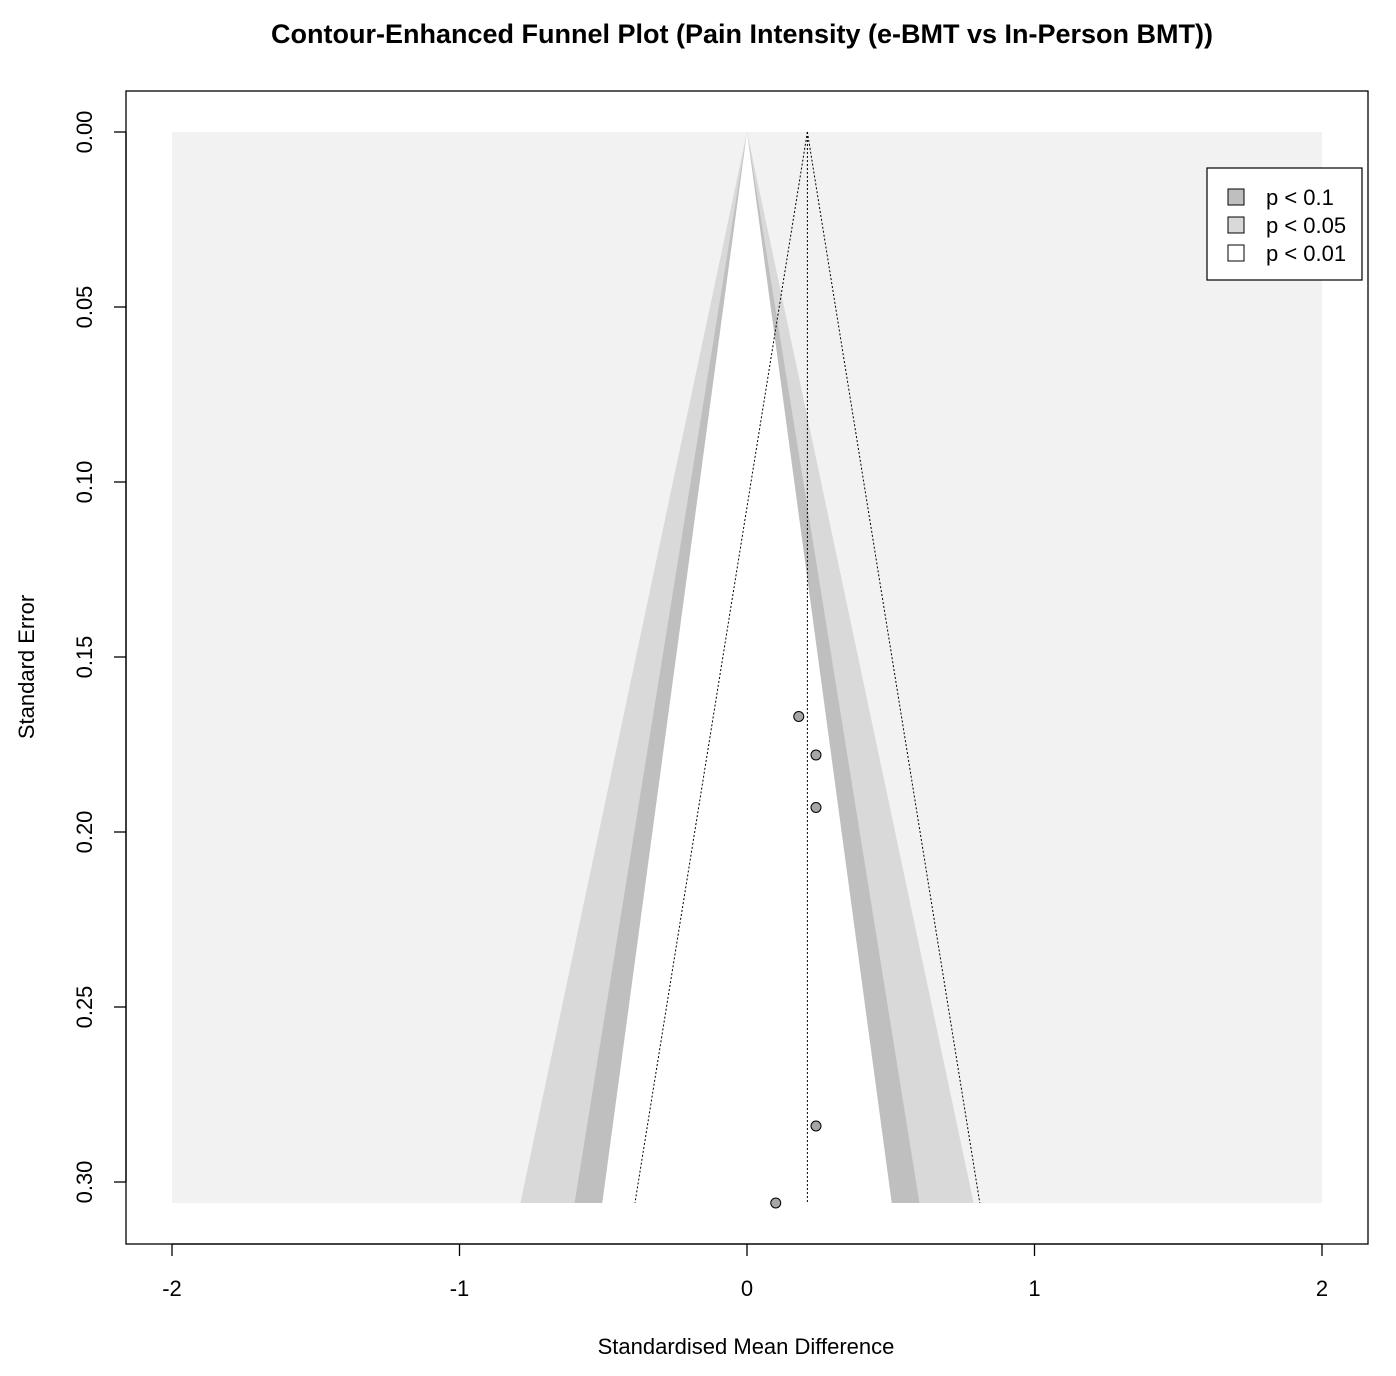 This screenshot has height=1376, width=1396. Describe the element at coordinates (1322, 1288) in the screenshot. I see `x-tick-label: 2` at that location.